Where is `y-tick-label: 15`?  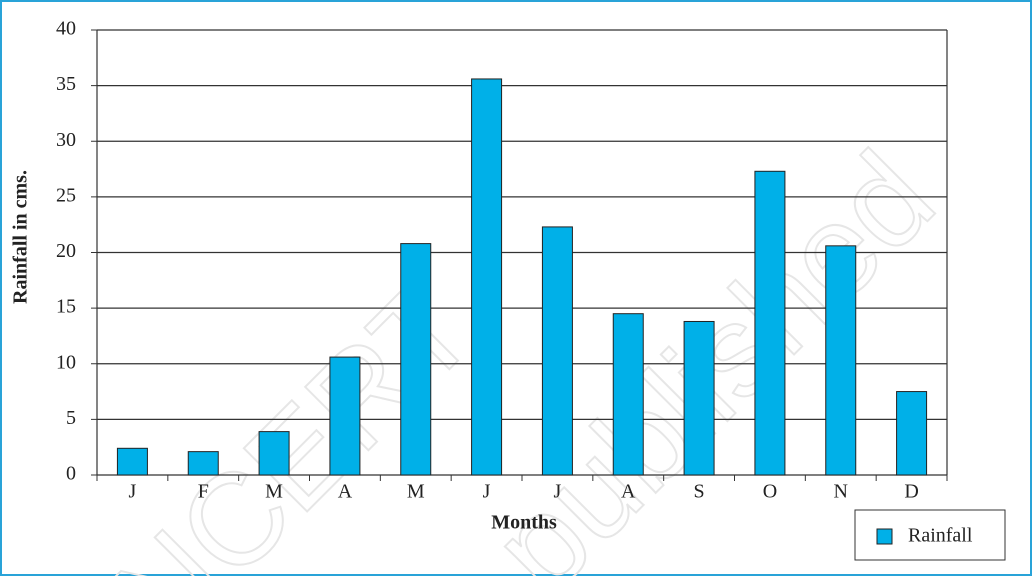 y-tick-label: 15 is located at coordinates (66, 307).